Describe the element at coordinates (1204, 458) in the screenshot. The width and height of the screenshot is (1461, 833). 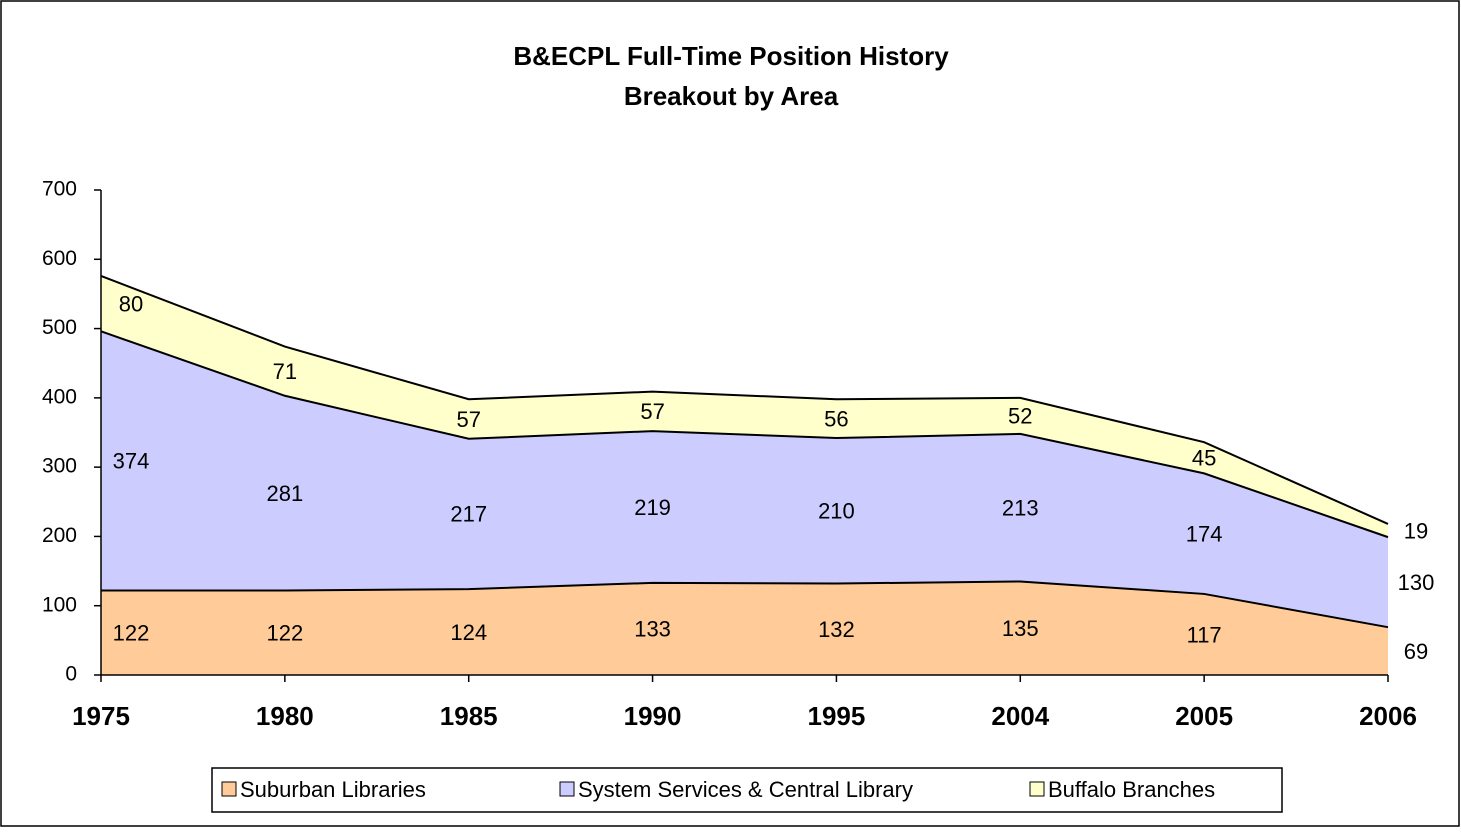
I see `data-label: 45` at that location.